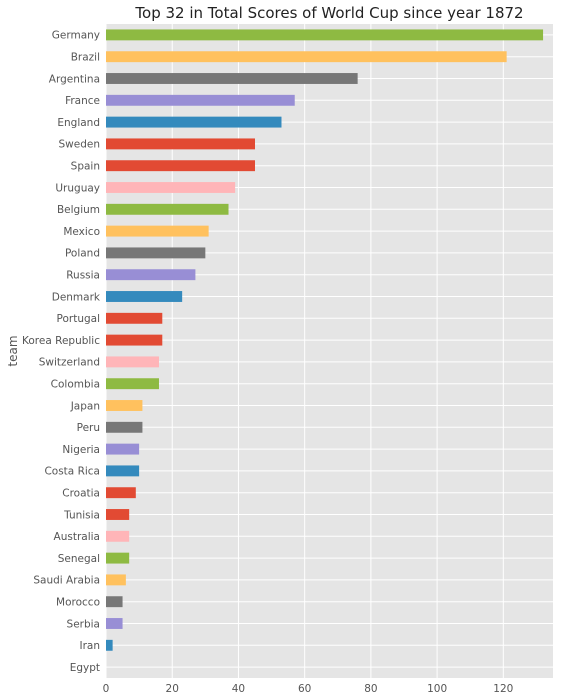 The width and height of the screenshot is (563, 700). I want to click on x-tick-label: 100, so click(437, 689).